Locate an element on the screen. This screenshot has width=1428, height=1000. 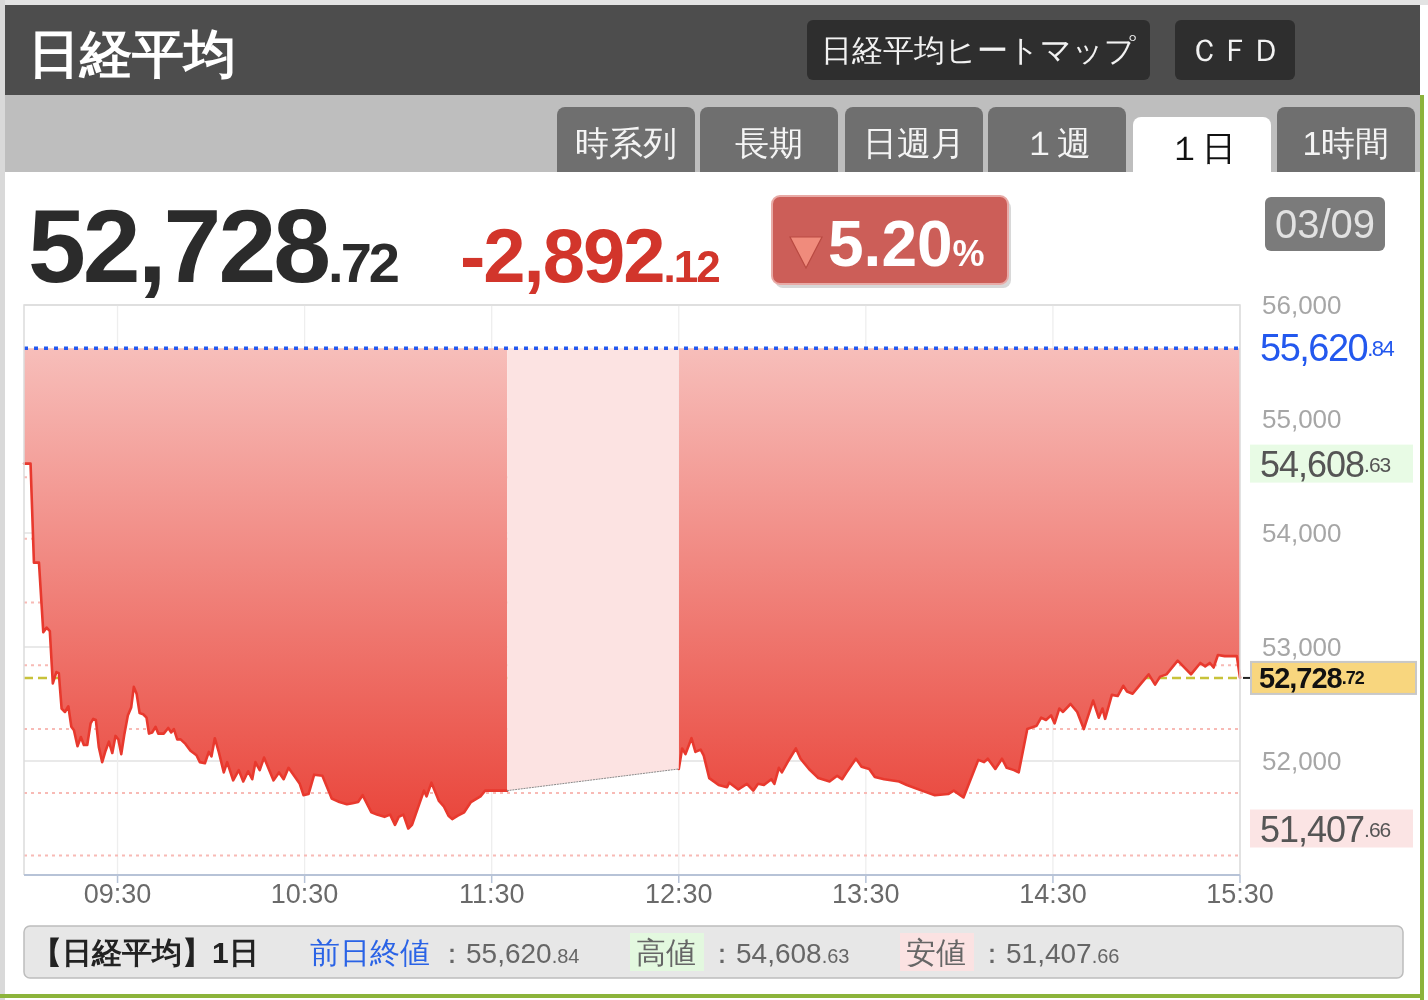
y-tick-label: 54,000 is located at coordinates (1302, 533).